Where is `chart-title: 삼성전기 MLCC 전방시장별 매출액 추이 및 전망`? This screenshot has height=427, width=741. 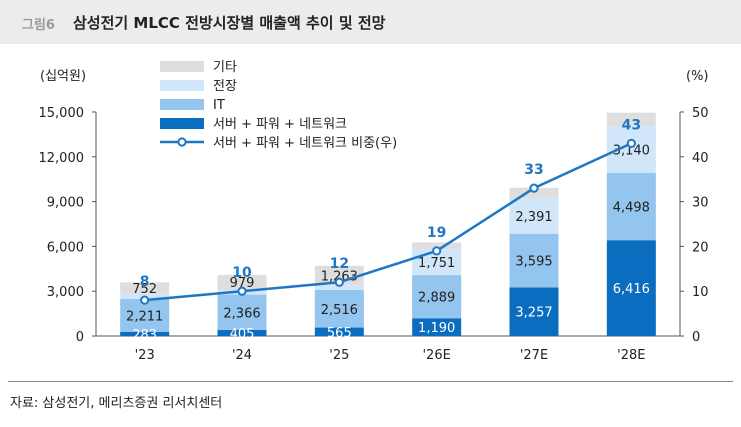
chart-title: 삼성전기 MLCC 전방시장별 매출액 추이 및 전망 is located at coordinates (229, 23).